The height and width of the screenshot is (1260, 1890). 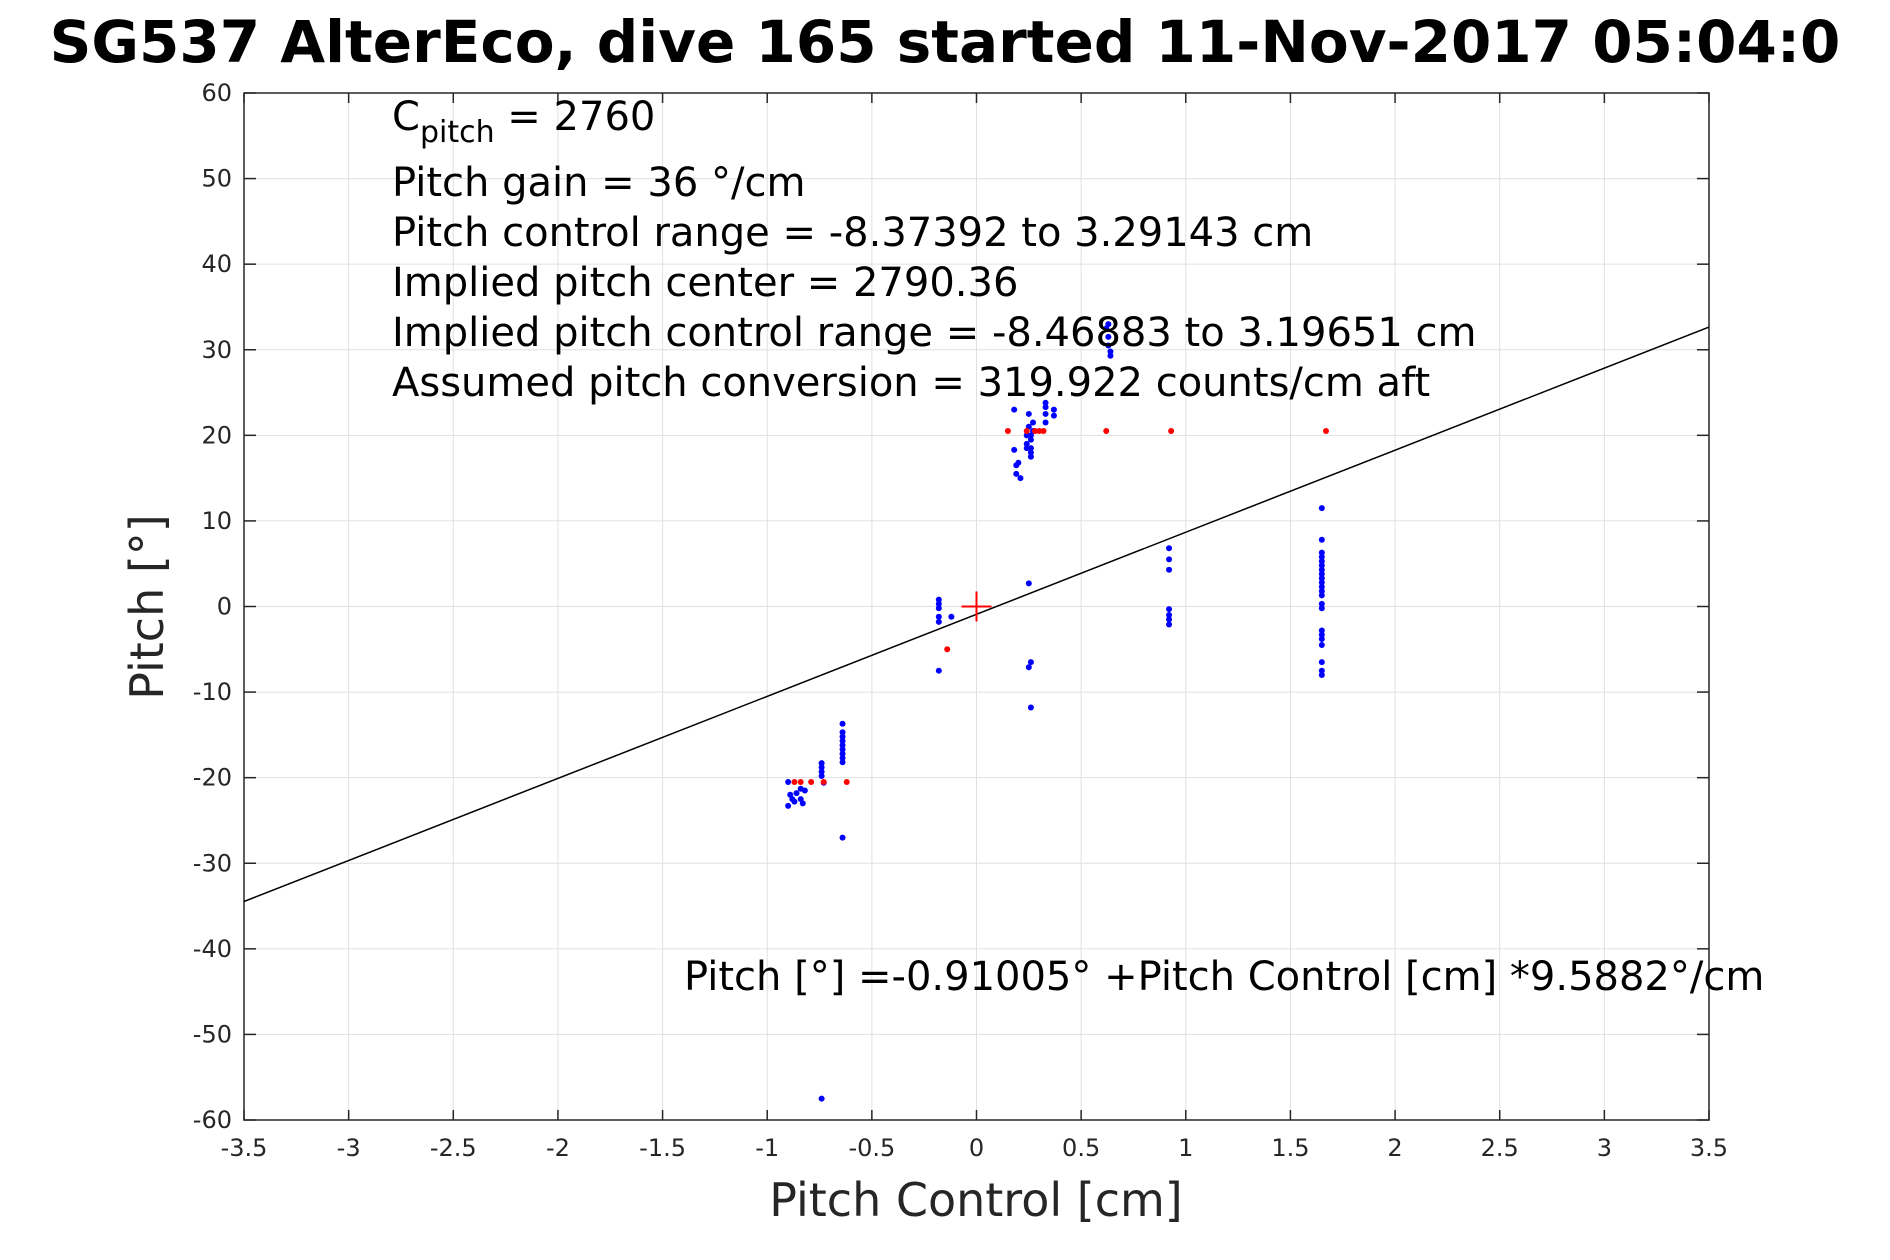 I want to click on c-pitch-subscript: pitch, so click(x=457, y=132).